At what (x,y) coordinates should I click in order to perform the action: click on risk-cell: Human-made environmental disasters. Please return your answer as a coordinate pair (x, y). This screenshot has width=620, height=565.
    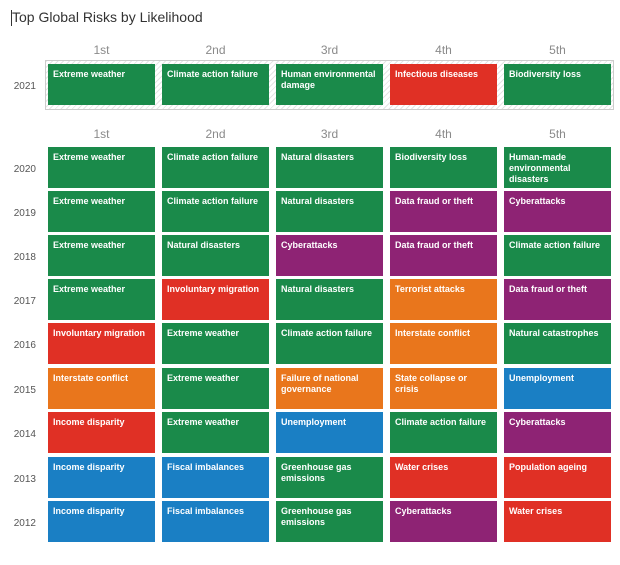
    Looking at the image, I should click on (557, 167).